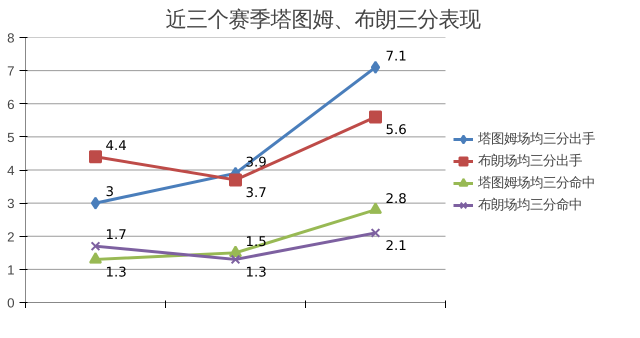  What do you see at coordinates (536, 139) in the screenshot?
I see `legend-label: 塔图姆场均三分出手` at bounding box center [536, 139].